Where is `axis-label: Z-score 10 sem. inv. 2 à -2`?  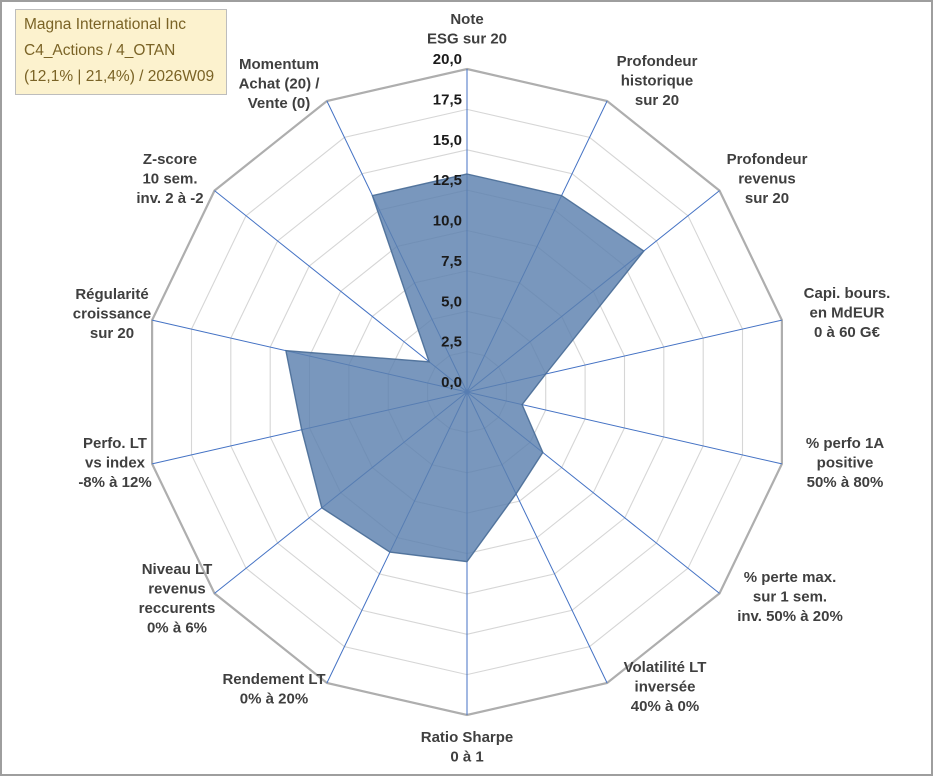 axis-label: Z-score 10 sem. inv. 2 à -2 is located at coordinates (169, 179).